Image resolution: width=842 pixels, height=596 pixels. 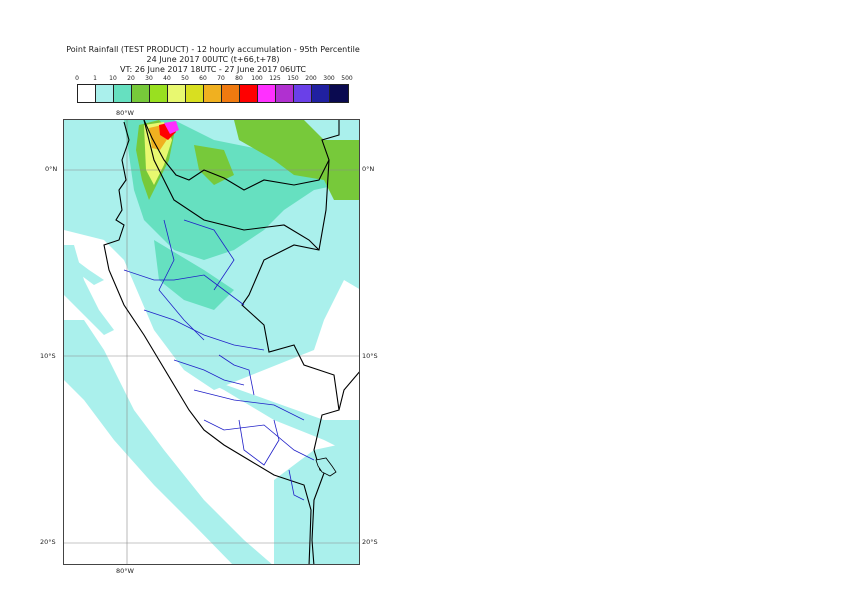 I want to click on border-ecuador, so click(x=231, y=185).